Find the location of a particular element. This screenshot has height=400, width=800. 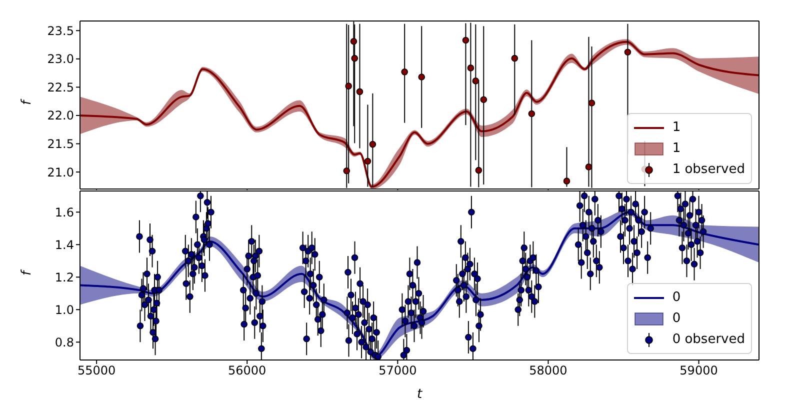

legend-label: 1 observed is located at coordinates (708, 169).